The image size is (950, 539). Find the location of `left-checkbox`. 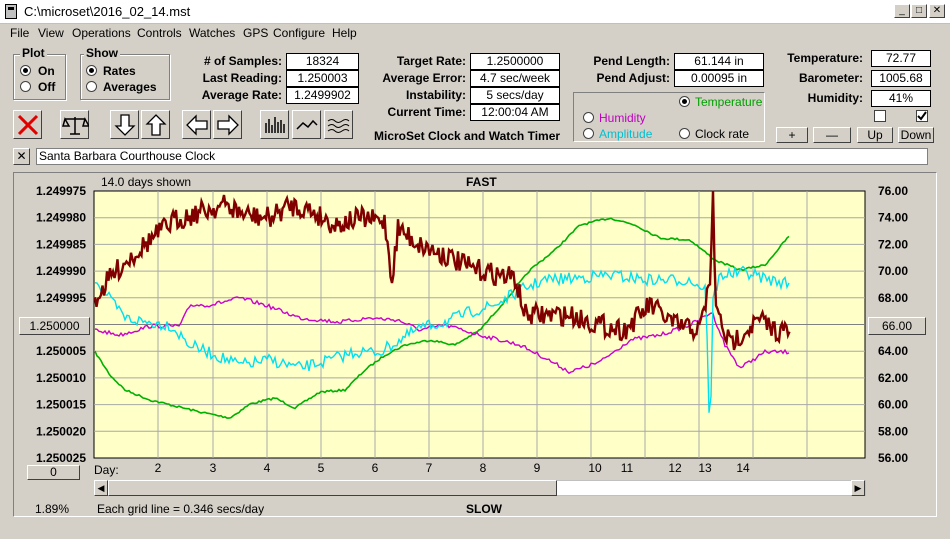

left-checkbox is located at coordinates (880, 116).